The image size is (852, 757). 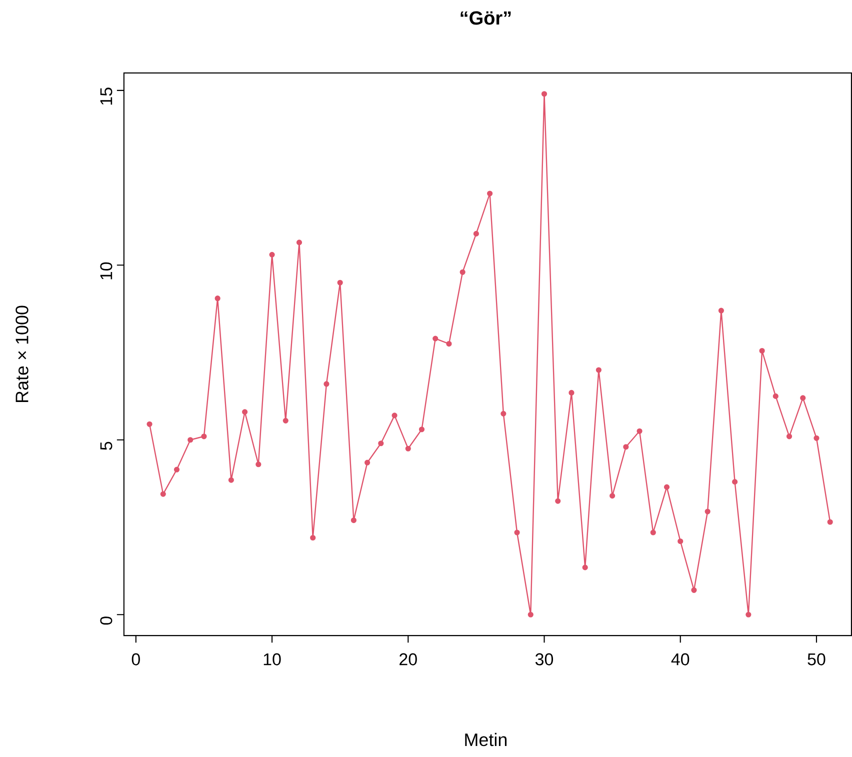 What do you see at coordinates (106, 620) in the screenshot?
I see `y-tick-label: 0` at bounding box center [106, 620].